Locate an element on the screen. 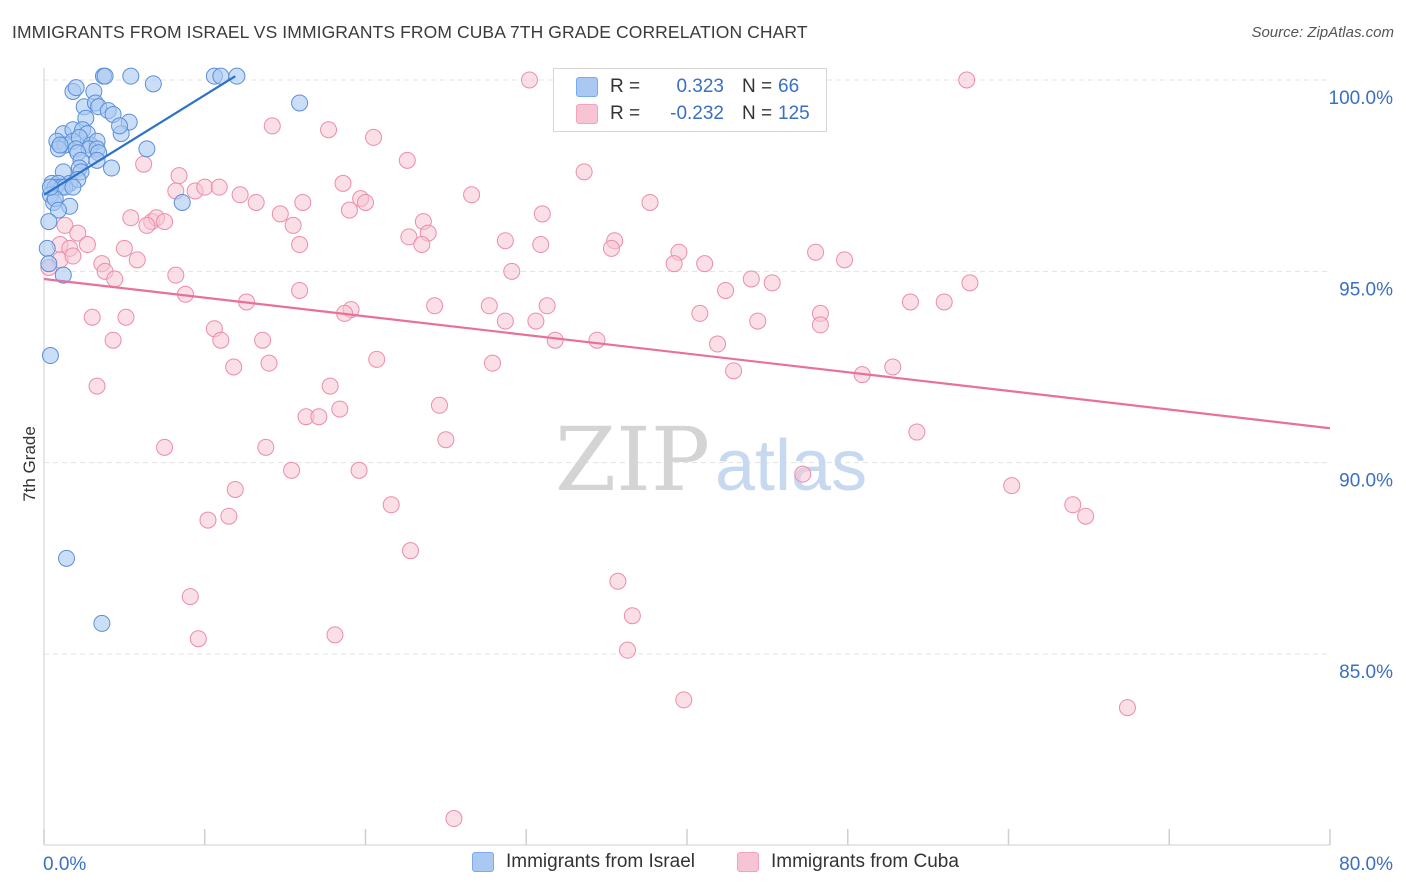 The image size is (1406, 892). israel-series is located at coordinates (173, 349).